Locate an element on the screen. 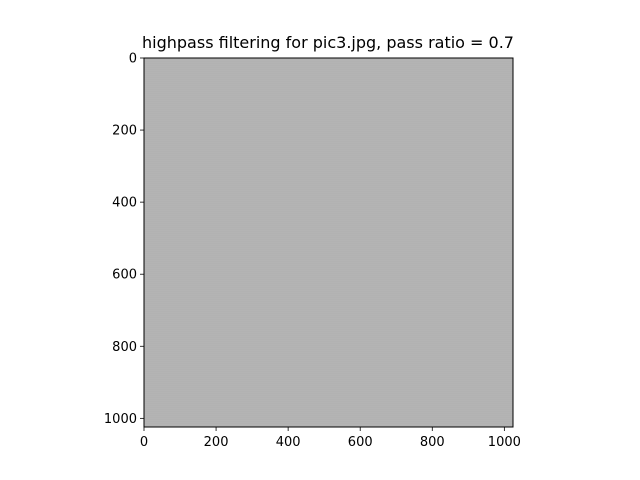 The height and width of the screenshot is (480, 640). x-tick-label: 0 is located at coordinates (144, 442).